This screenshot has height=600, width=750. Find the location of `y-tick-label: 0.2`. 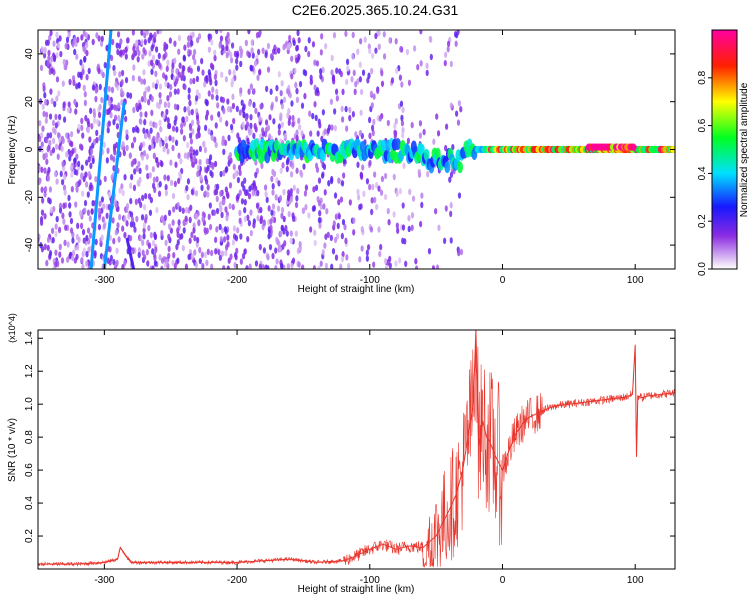

y-tick-label: 0.2 is located at coordinates (29, 536).